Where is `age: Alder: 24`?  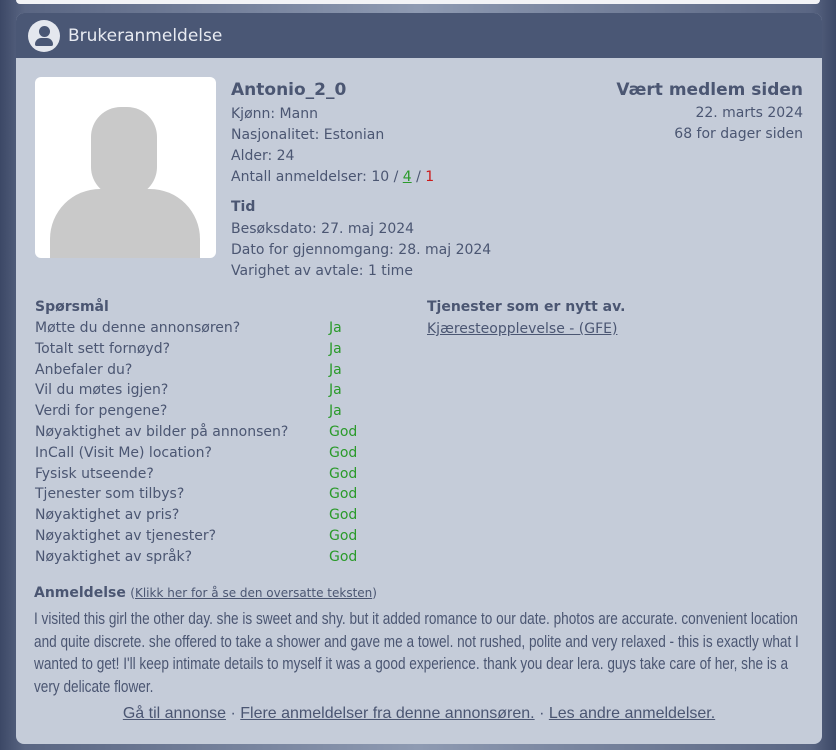 age: Alder: 24 is located at coordinates (263, 156).